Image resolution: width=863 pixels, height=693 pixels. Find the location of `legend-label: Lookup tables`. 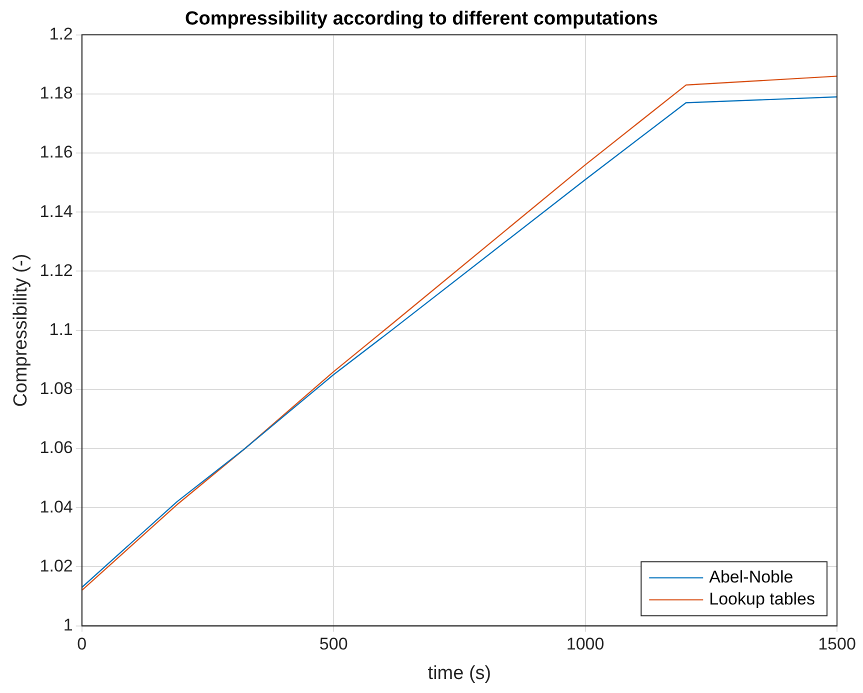

legend-label: Lookup tables is located at coordinates (762, 598).